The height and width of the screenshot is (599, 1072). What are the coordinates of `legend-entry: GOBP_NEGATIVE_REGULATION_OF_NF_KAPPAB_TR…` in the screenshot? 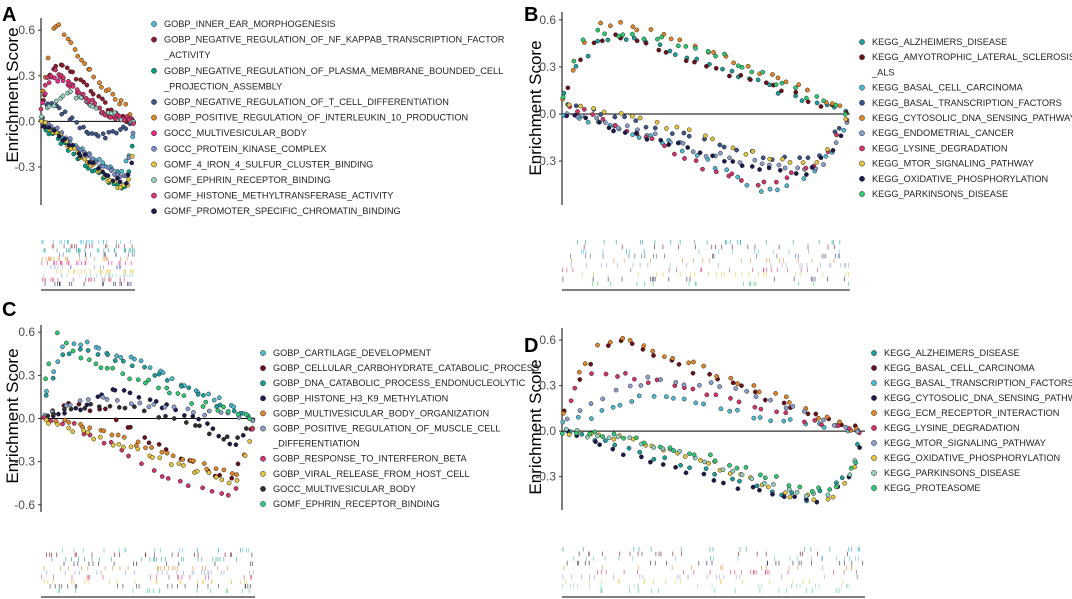 It's located at (334, 40).